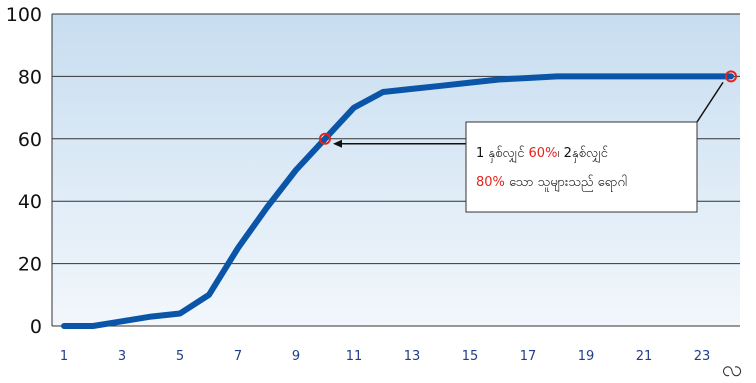 Image resolution: width=756 pixels, height=383 pixels. I want to click on arrow-line, so click(710, 102).